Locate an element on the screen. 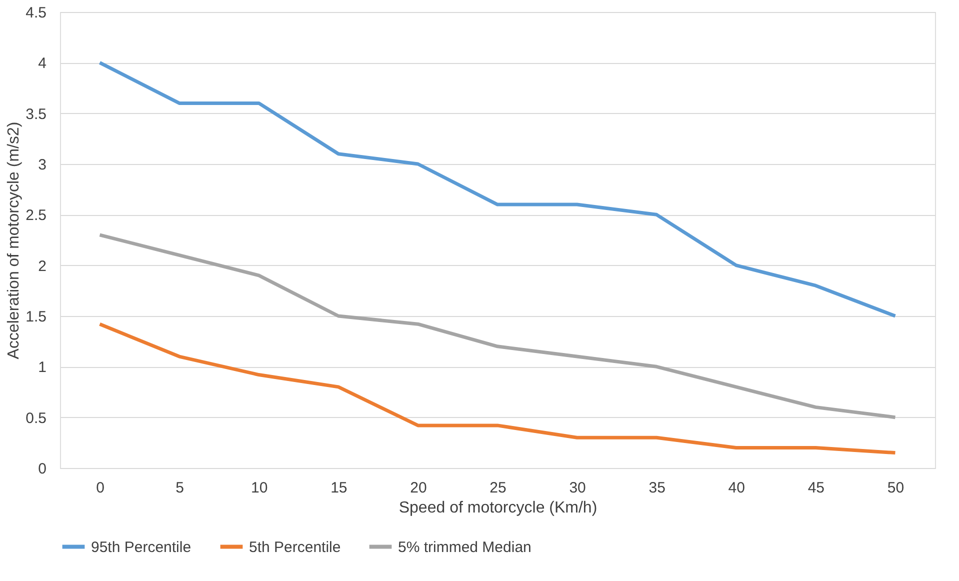  x-tick-label: 40 is located at coordinates (736, 488).